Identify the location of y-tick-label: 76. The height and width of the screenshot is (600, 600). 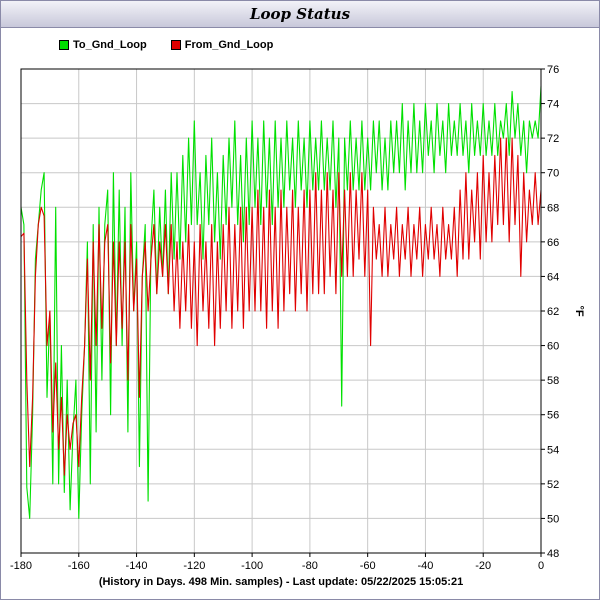
(553, 70).